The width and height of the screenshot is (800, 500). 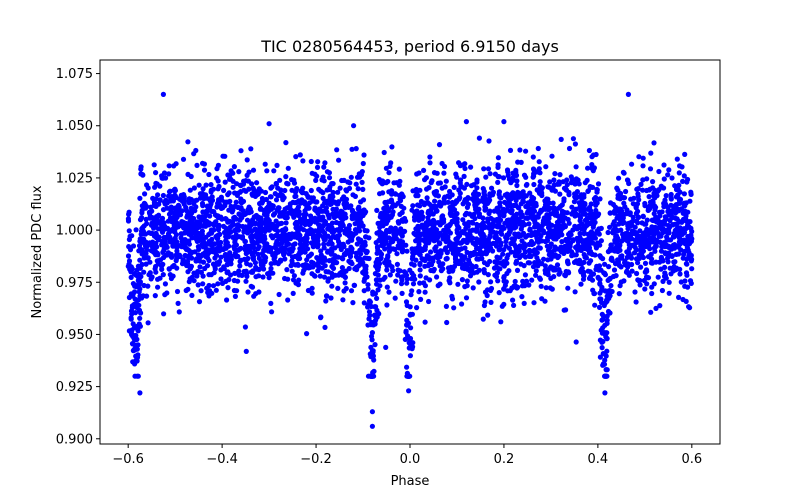 I want to click on x-tick-label: 0.2, so click(x=504, y=459).